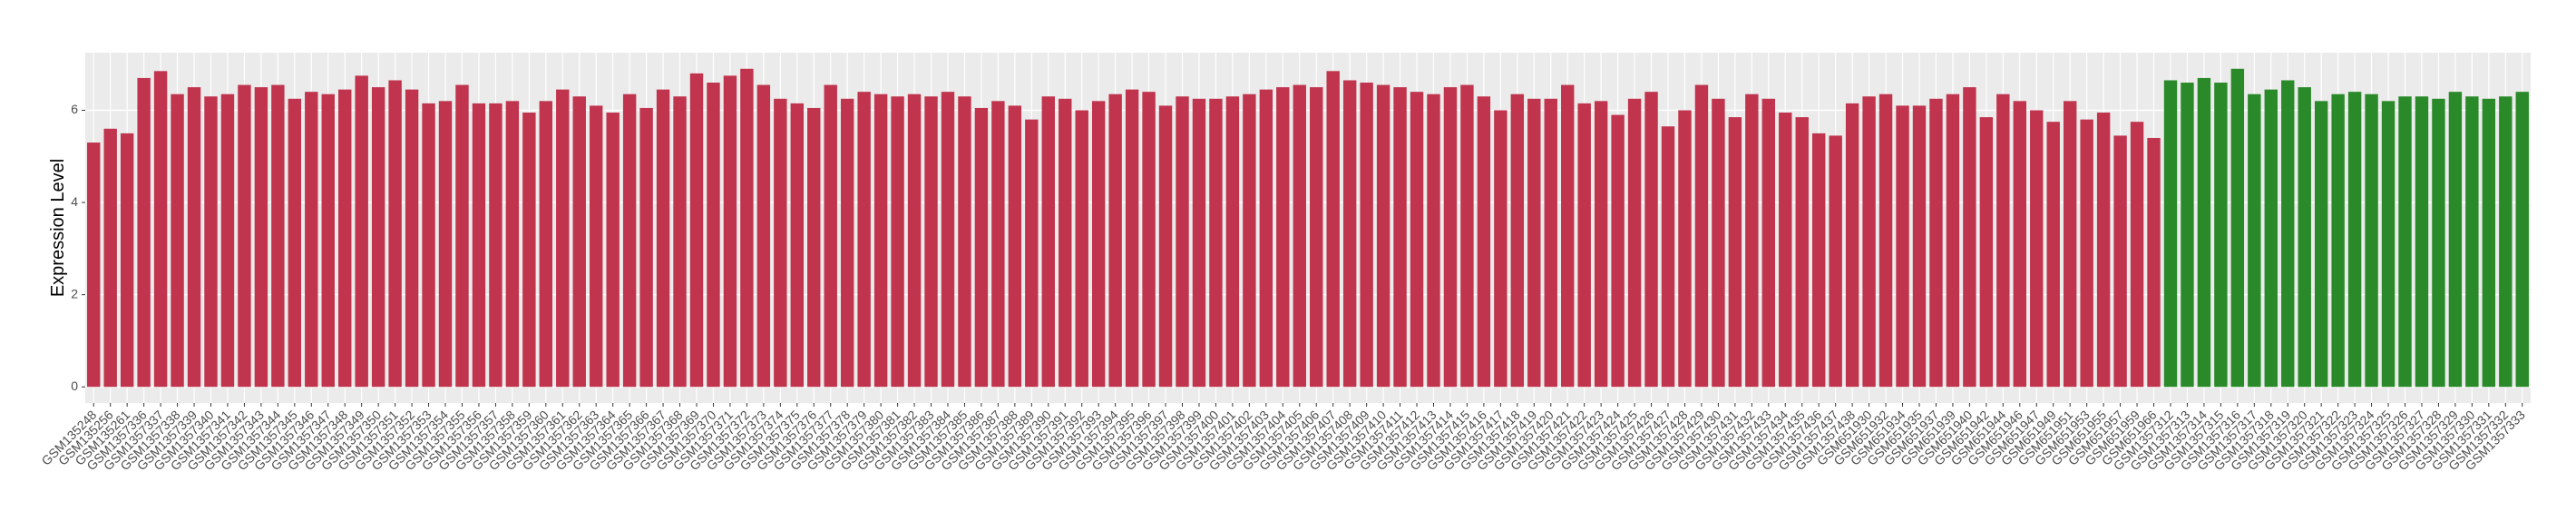 This screenshot has width=2576, height=531. What do you see at coordinates (74, 293) in the screenshot?
I see `y-tick-label: 2` at bounding box center [74, 293].